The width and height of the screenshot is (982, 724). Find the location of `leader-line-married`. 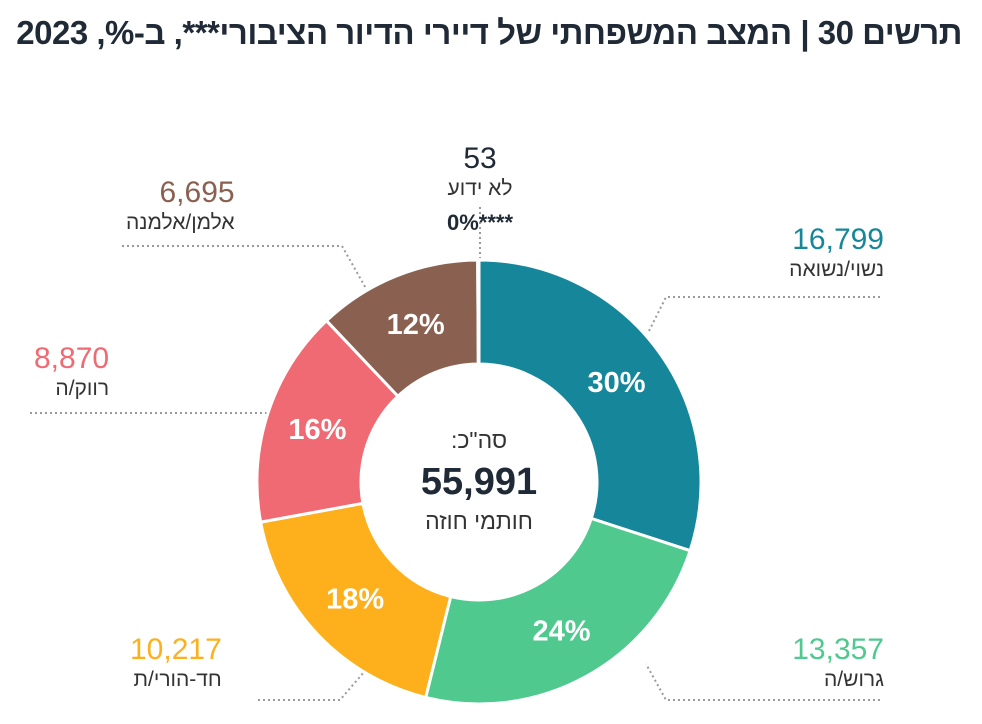

leader-line-married is located at coordinates (763, 315).